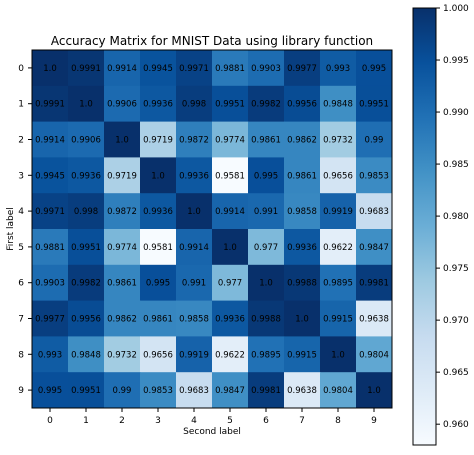 This screenshot has width=474, height=455. I want to click on heatmap-cell-value: 0.9919, so click(338, 212).